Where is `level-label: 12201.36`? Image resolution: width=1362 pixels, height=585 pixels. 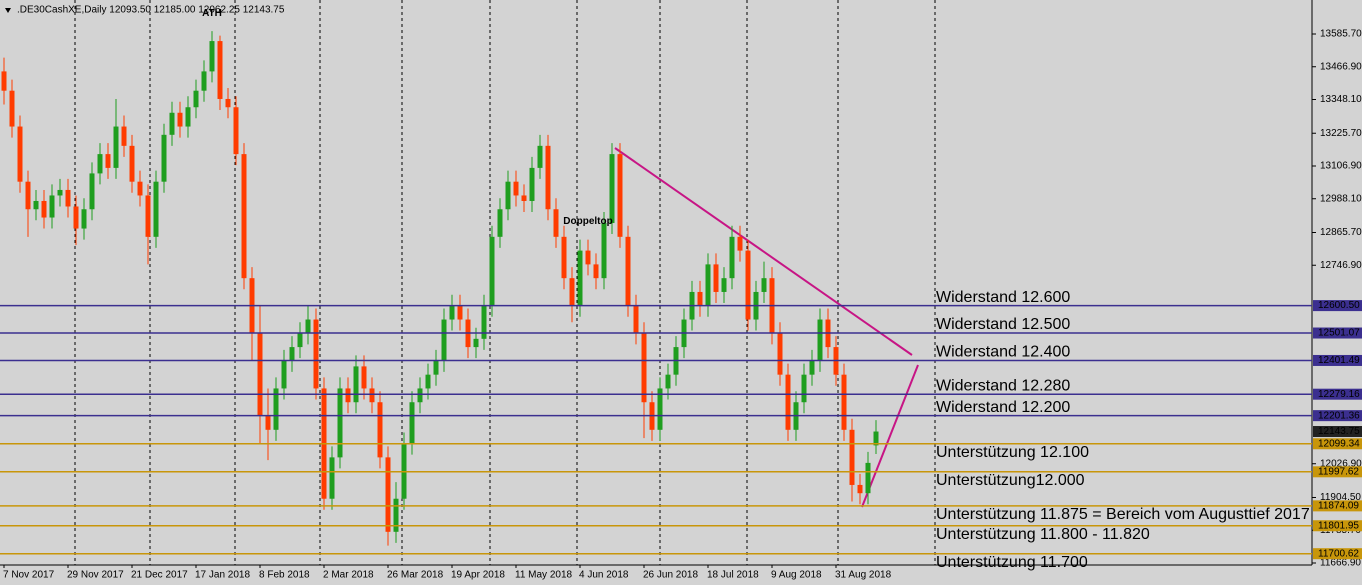
level-label: 12201.36 is located at coordinates (1339, 415).